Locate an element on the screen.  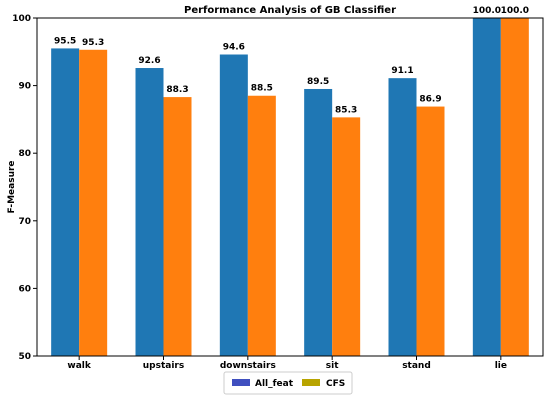
bar-all-feat-upstairs is located at coordinates (149, 212).